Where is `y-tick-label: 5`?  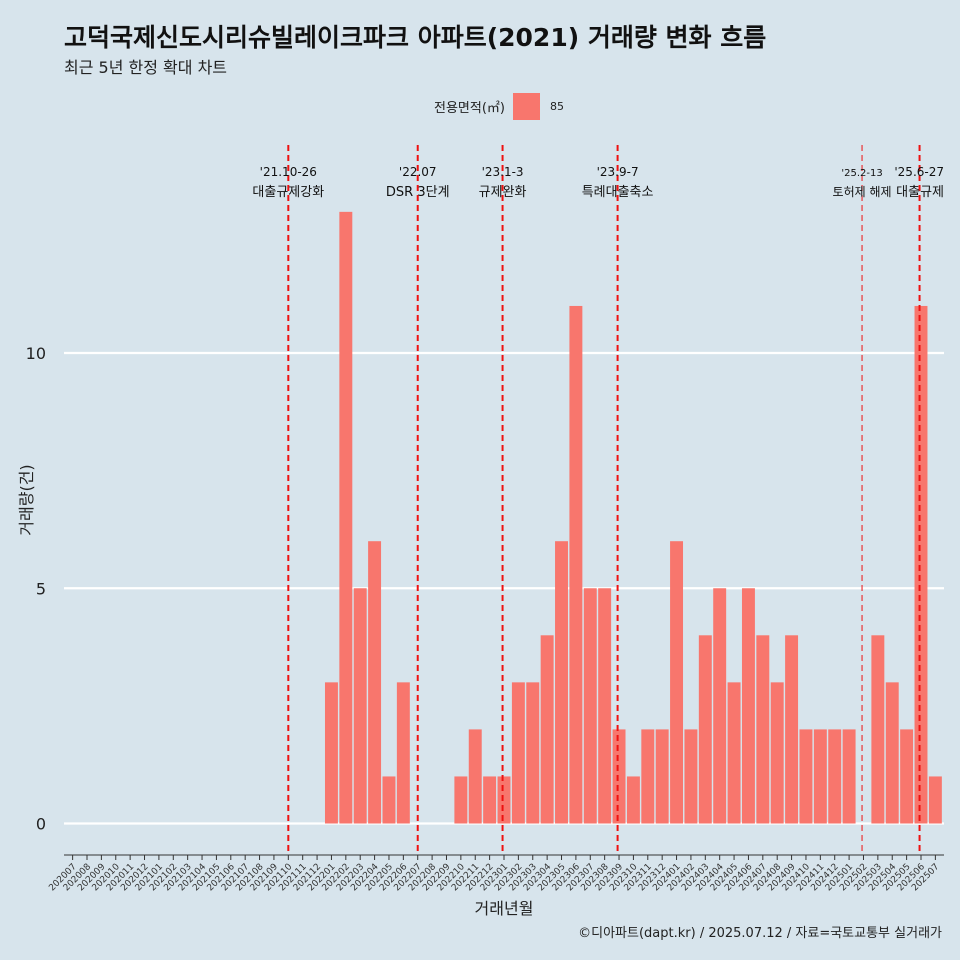
y-tick-label: 5 is located at coordinates (41, 588).